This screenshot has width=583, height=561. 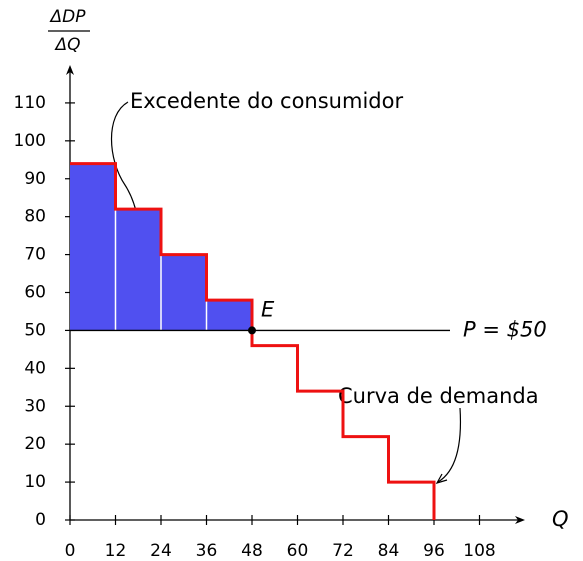 I want to click on y-tick-label: 20, so click(x=35, y=444).